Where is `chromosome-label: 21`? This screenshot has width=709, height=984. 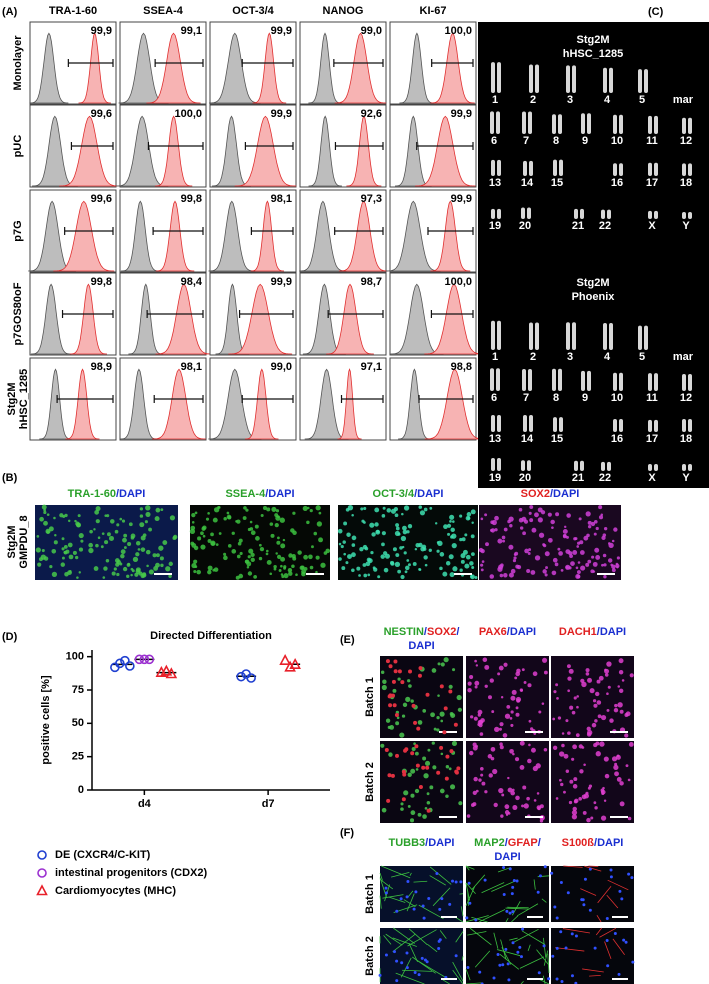 chromosome-label: 21 is located at coordinates (578, 226).